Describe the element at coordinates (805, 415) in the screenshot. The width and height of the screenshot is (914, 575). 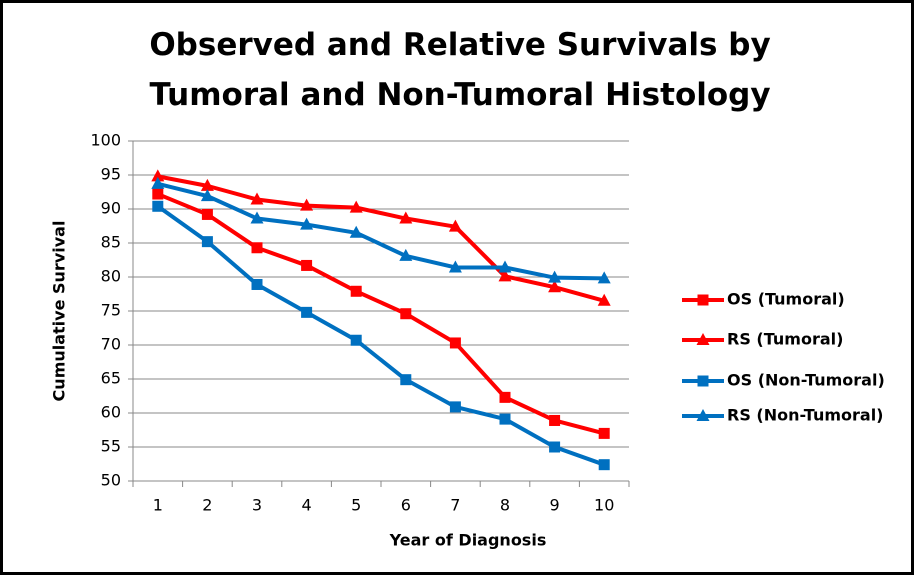
I see `legend-label: RS (Non-Tumoral)` at that location.